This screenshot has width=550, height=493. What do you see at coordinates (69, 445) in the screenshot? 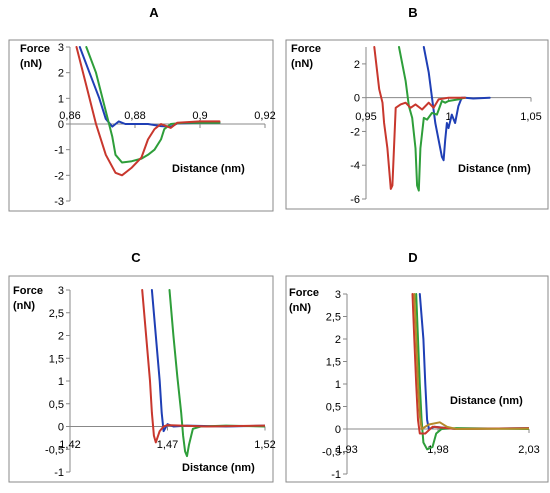
I see `x-tick-label: 1,42` at bounding box center [69, 445].